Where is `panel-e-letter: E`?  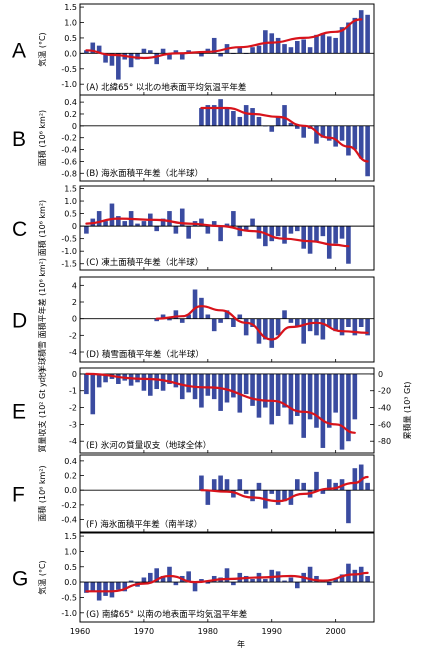 panel-e-letter: E is located at coordinates (19, 412).